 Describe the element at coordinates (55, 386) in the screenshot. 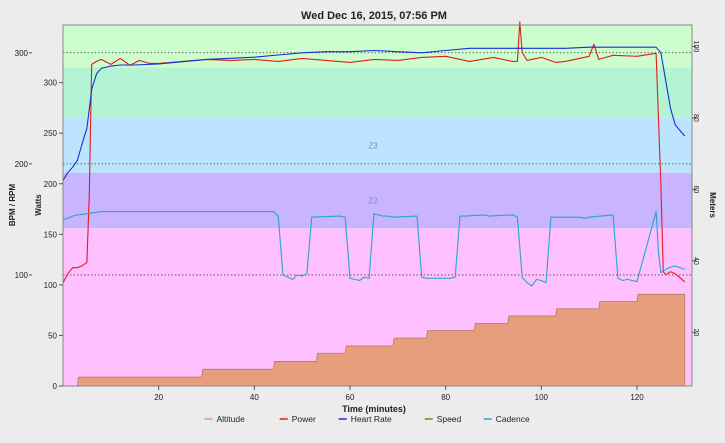

I see `watts-tick-label: 0` at that location.